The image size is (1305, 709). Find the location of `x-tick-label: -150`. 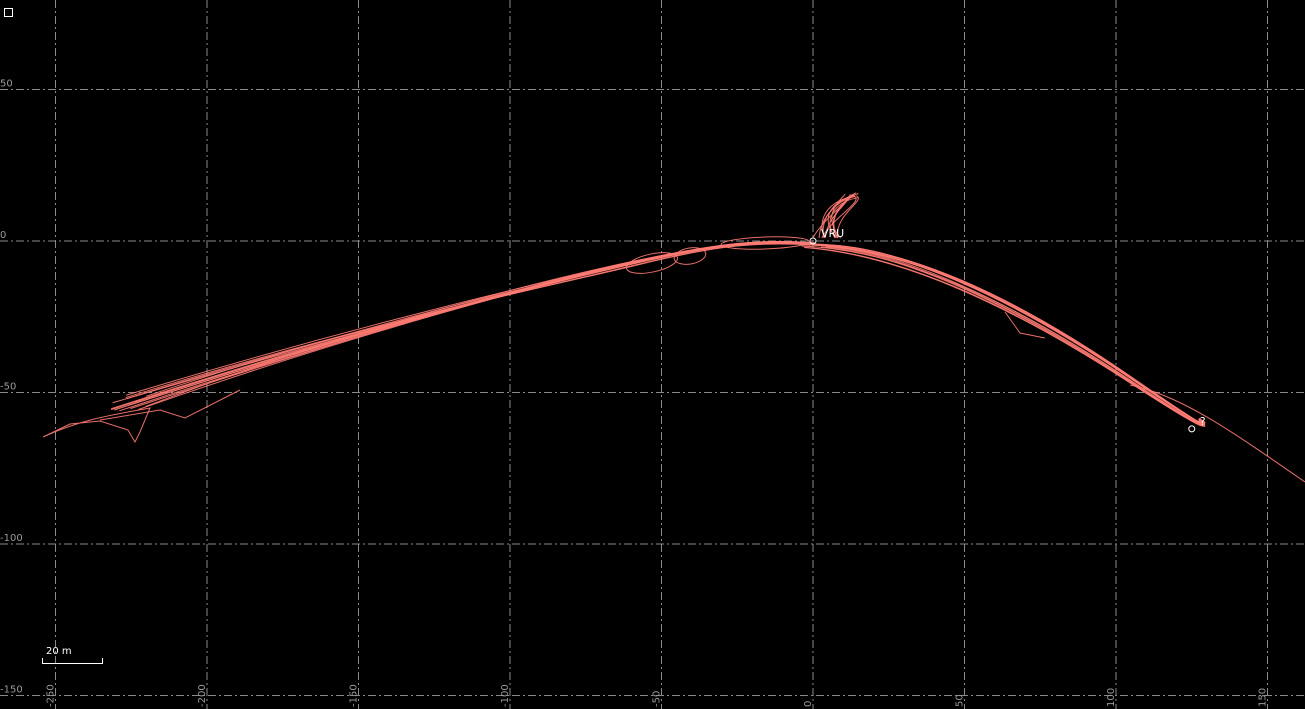

x-tick-label: -150 is located at coordinates (354, 695).